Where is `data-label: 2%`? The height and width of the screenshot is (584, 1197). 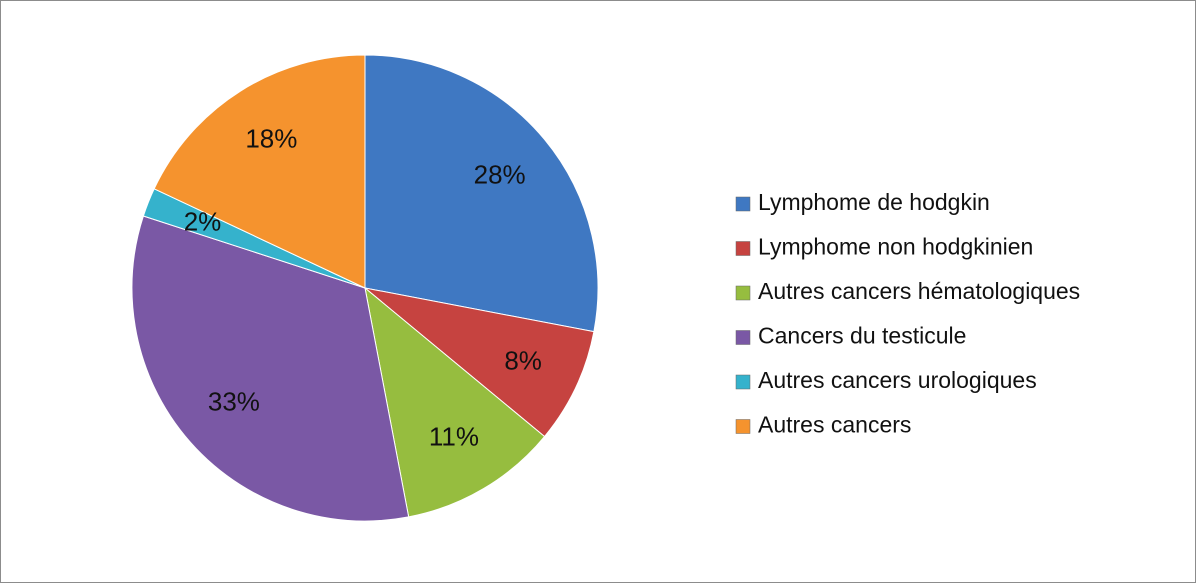 data-label: 2% is located at coordinates (203, 222).